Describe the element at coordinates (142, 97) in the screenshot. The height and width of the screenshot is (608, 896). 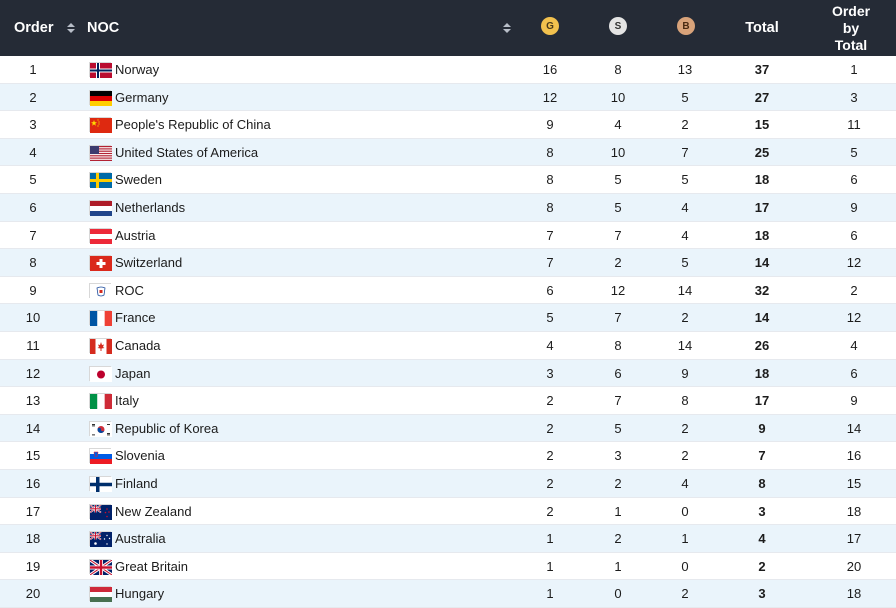
I see `cell-noc-name: Germany` at that location.